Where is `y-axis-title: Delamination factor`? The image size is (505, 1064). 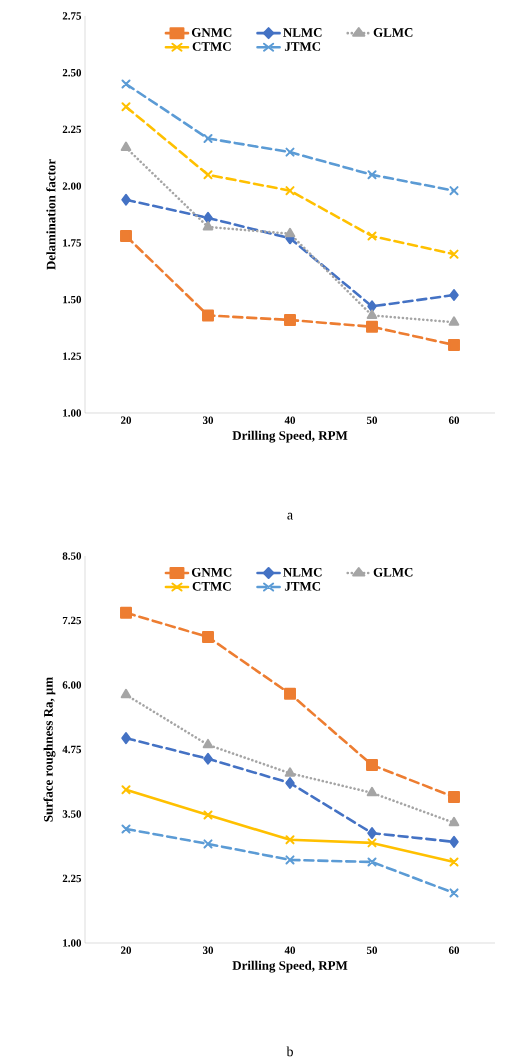 y-axis-title: Delamination factor is located at coordinates (51, 214).